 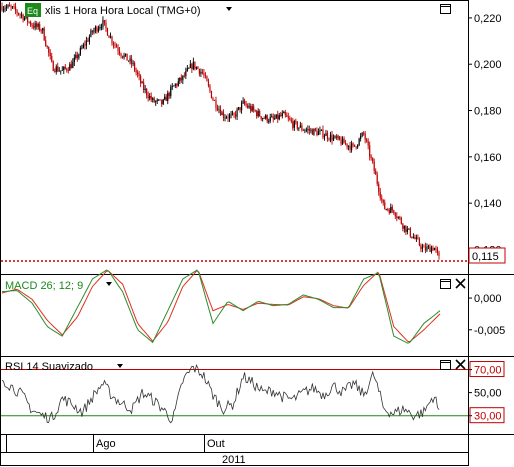 I want to click on macd-close-icon, so click(x=460, y=283).